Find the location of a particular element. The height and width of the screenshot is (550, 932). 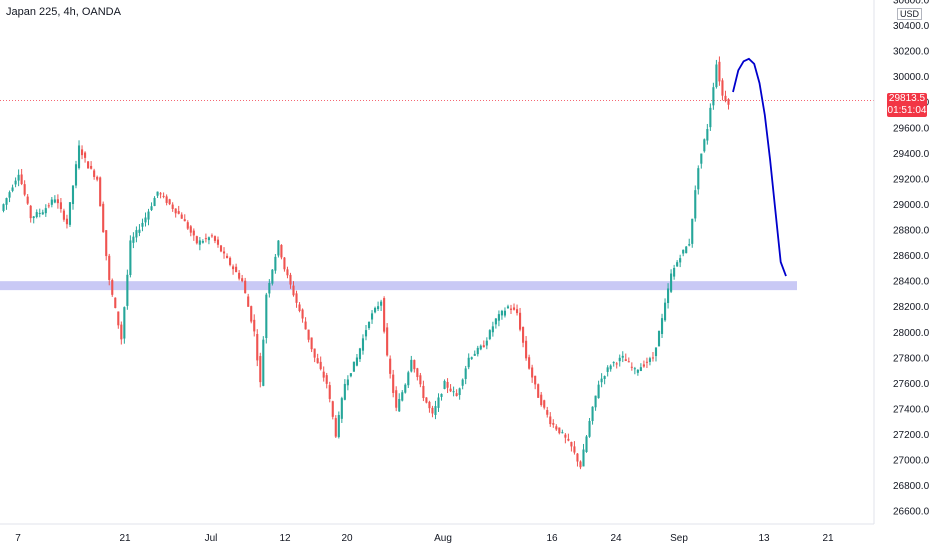

time-axis: 7 21 Jul 12 20 Aug 16 24 Sep 13 21 is located at coordinates (424, 538).